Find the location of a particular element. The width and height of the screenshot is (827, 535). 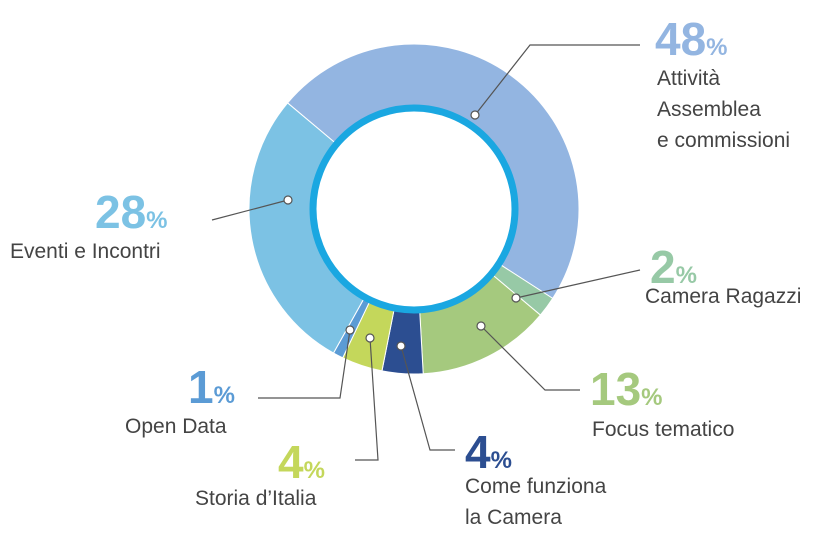

category-line: e commissioni is located at coordinates (723, 140).